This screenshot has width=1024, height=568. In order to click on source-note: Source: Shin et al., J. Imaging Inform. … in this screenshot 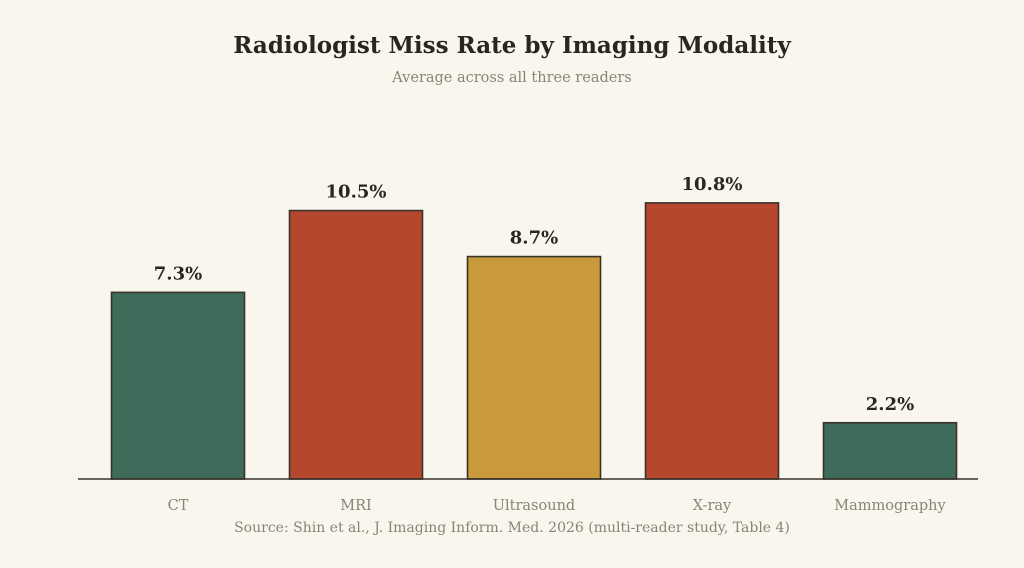, I will do `click(512, 528)`.